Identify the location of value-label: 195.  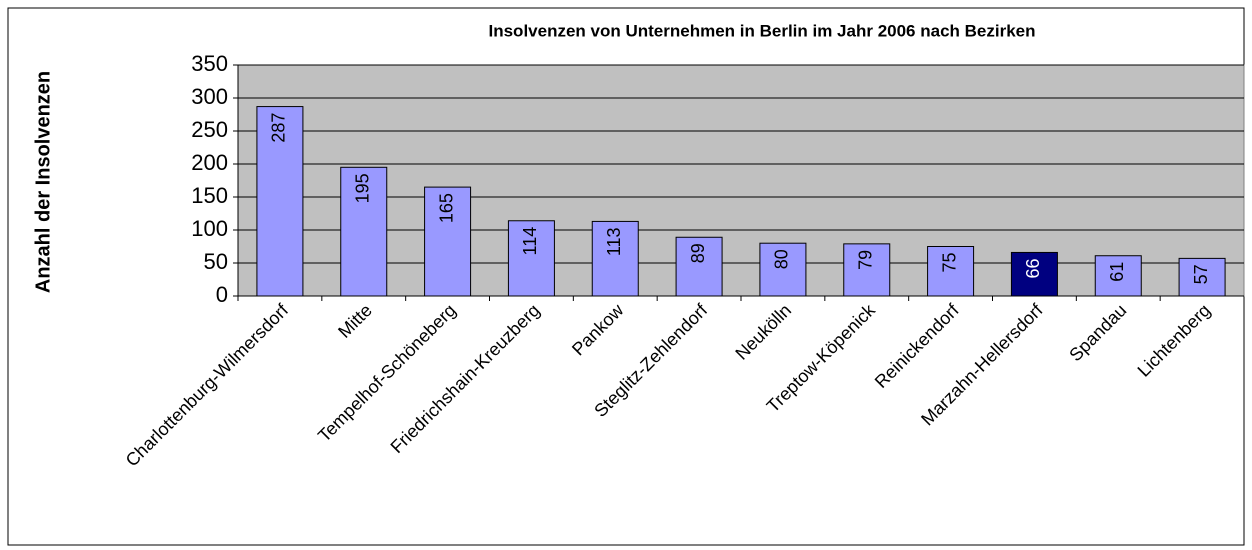
(363, 188).